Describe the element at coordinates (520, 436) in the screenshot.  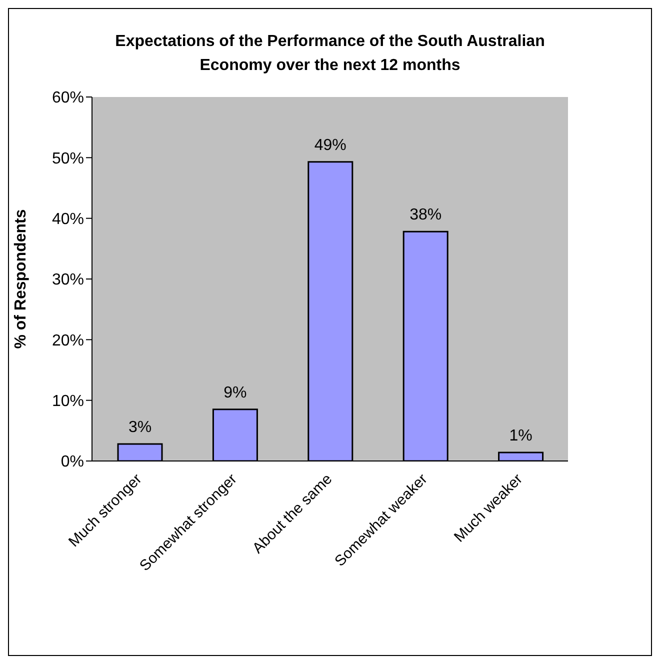
I see `data-label: 1%` at that location.